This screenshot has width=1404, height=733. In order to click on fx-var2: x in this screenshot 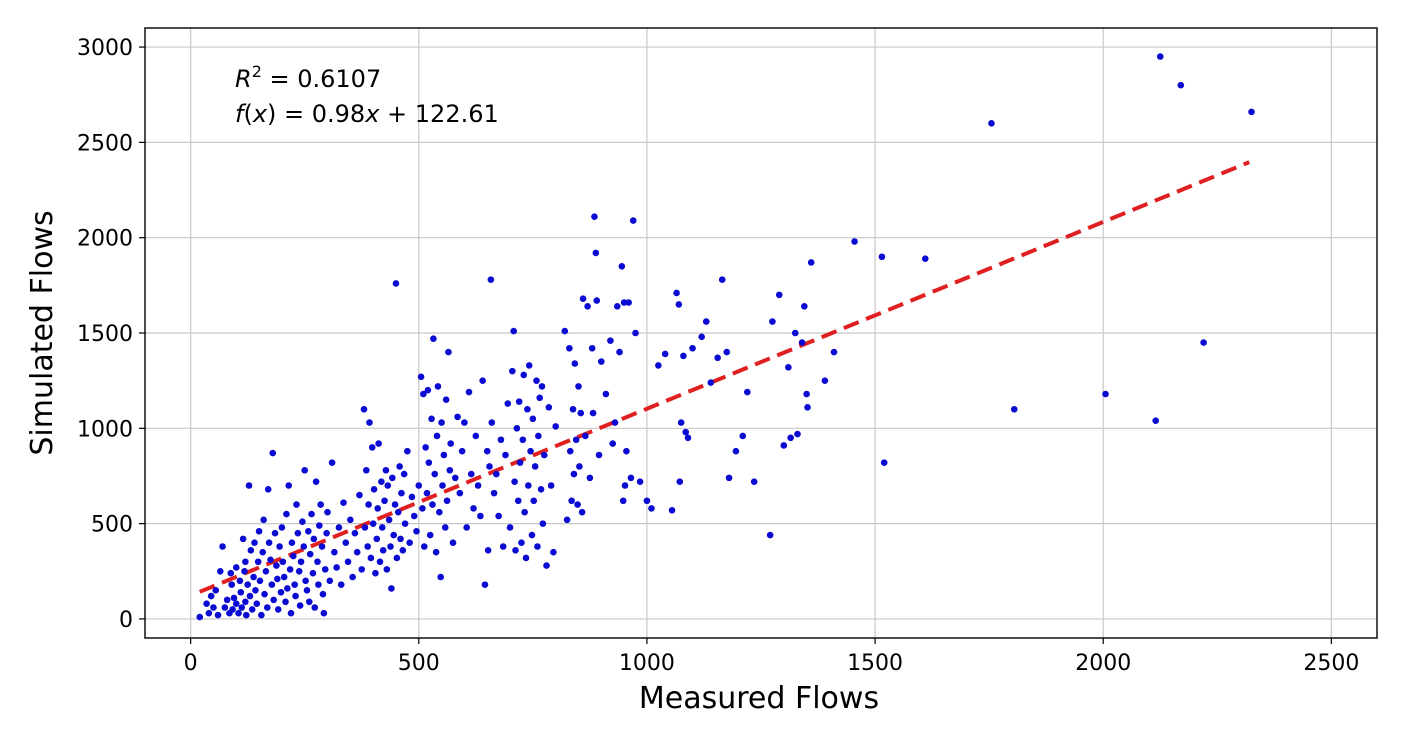, I will do `click(372, 114)`.